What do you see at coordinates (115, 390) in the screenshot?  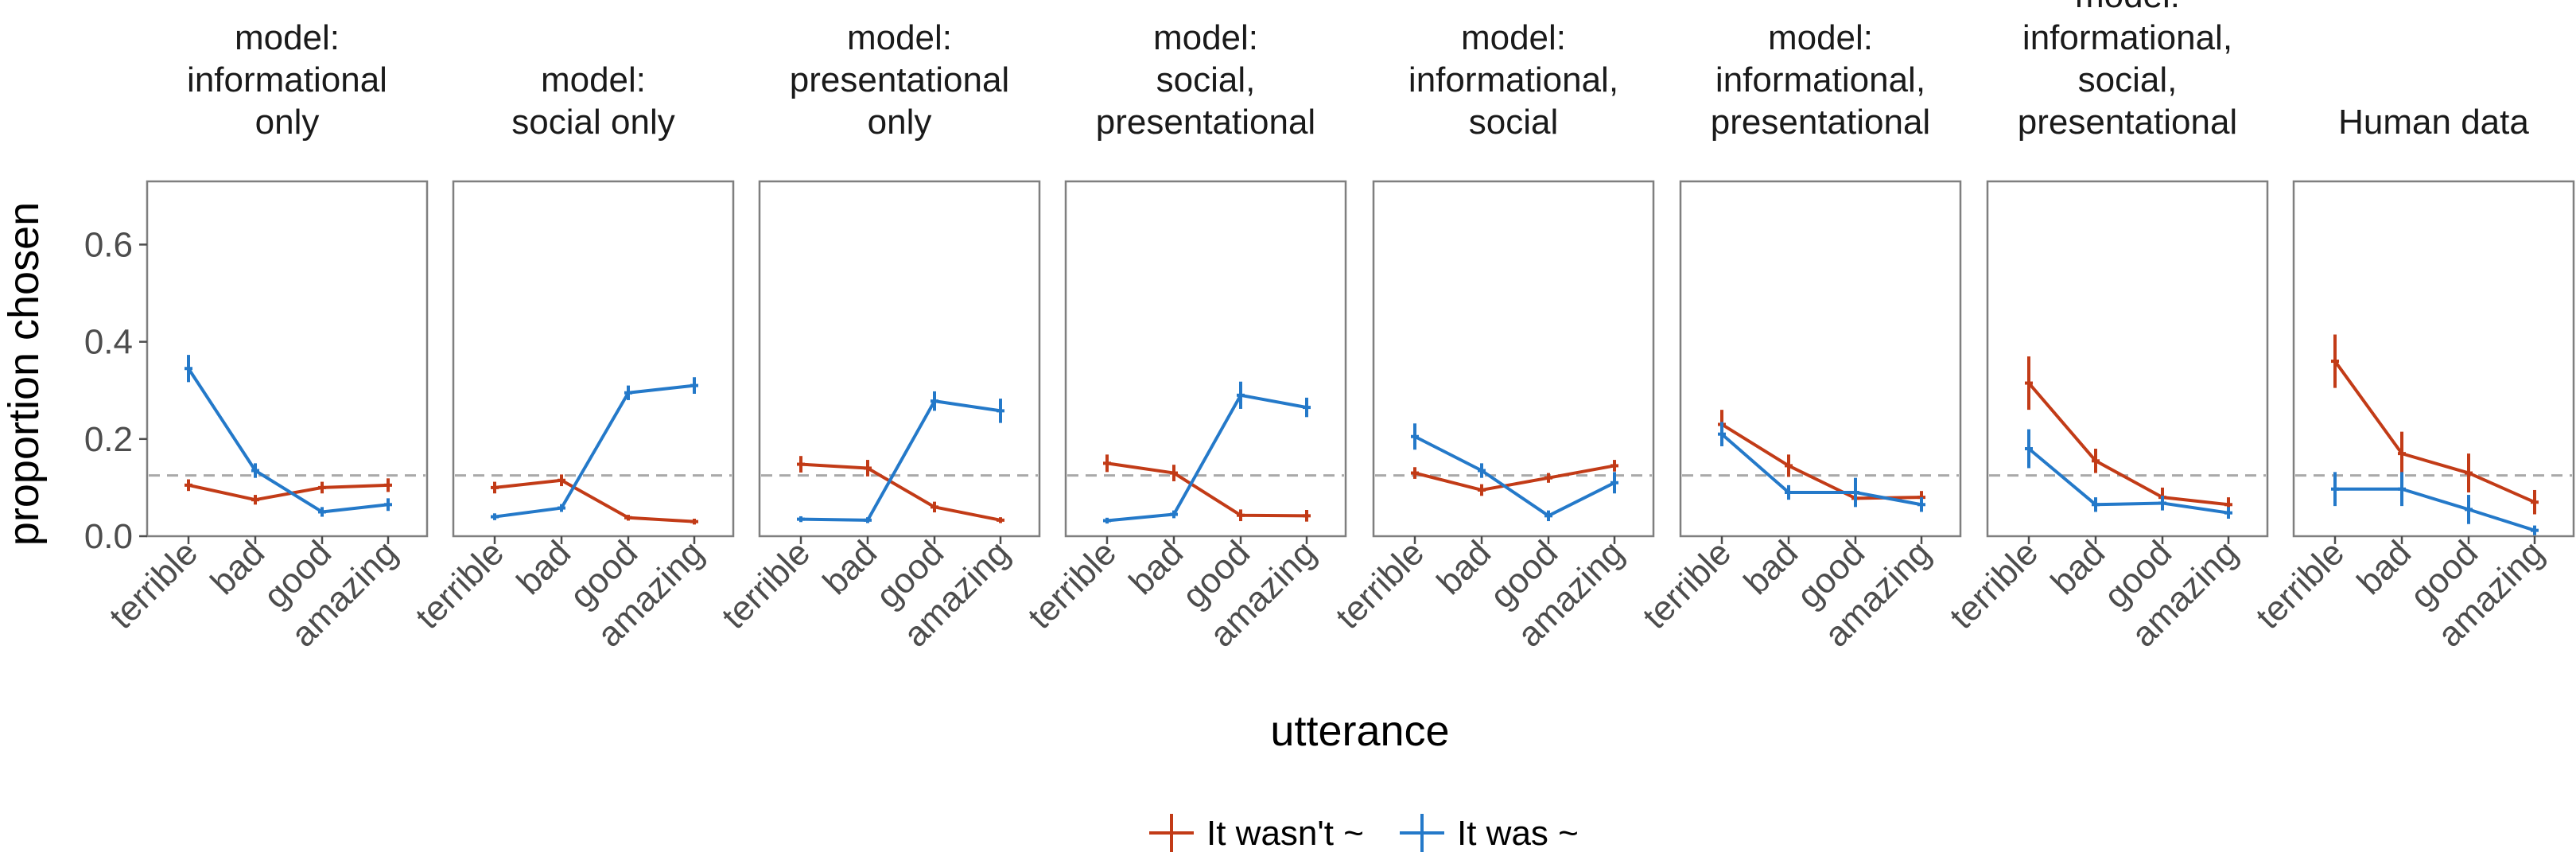 I see `y-axis: 0.0 0.2 0.4 0.6` at bounding box center [115, 390].